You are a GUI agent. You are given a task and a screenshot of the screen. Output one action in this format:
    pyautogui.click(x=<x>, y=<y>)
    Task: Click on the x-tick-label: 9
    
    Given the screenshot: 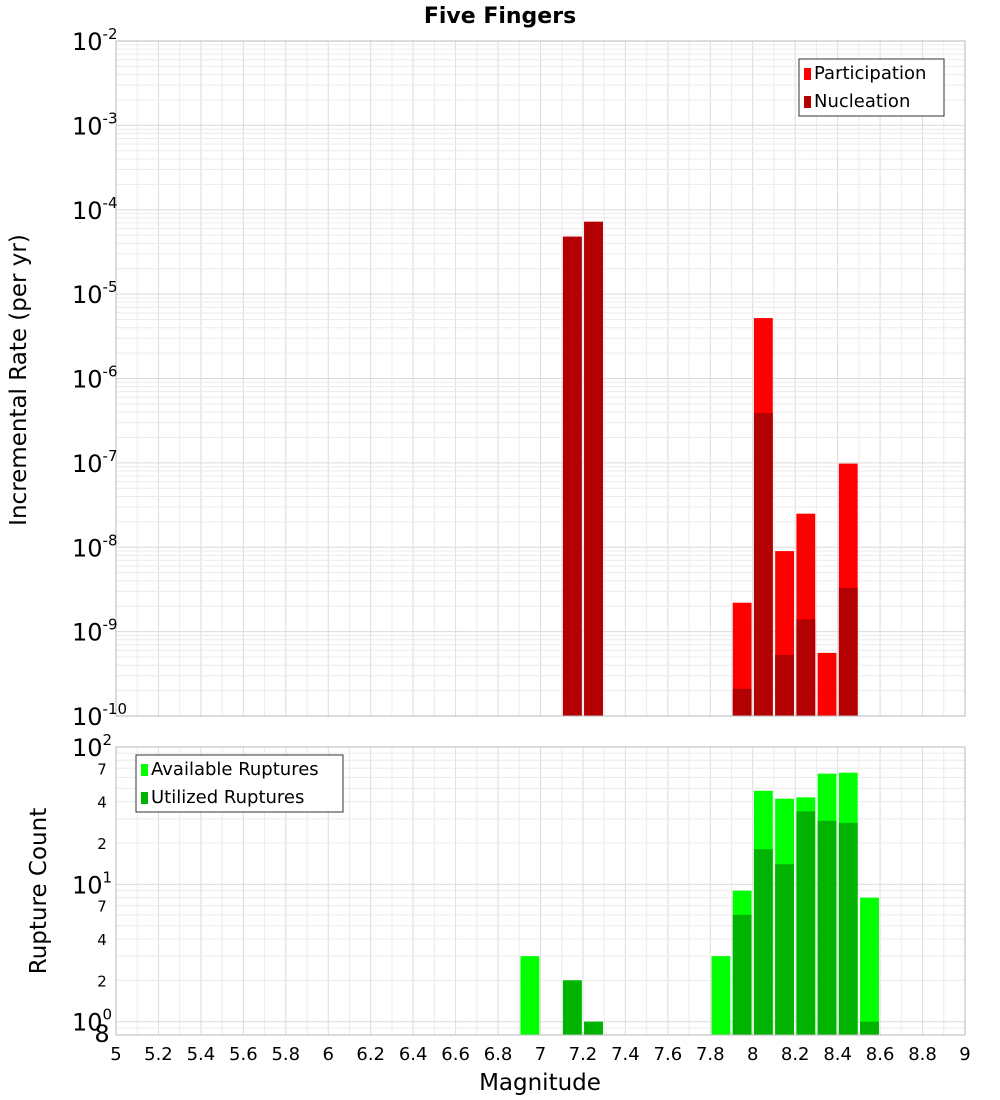 What is the action you would take?
    pyautogui.click(x=964, y=1054)
    